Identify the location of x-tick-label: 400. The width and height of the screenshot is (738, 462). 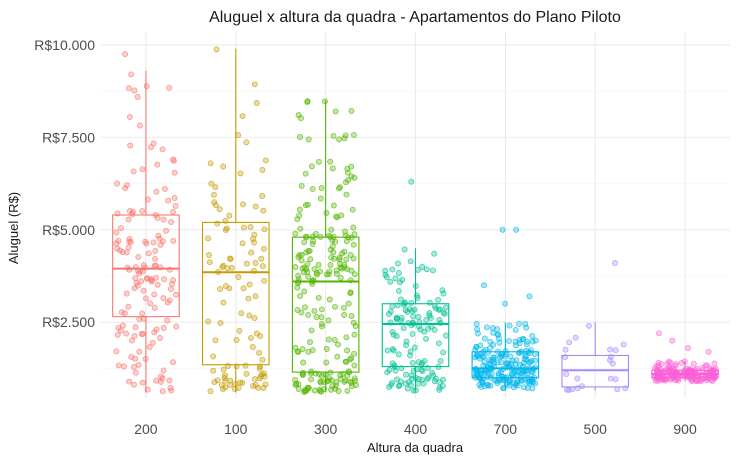
(416, 429).